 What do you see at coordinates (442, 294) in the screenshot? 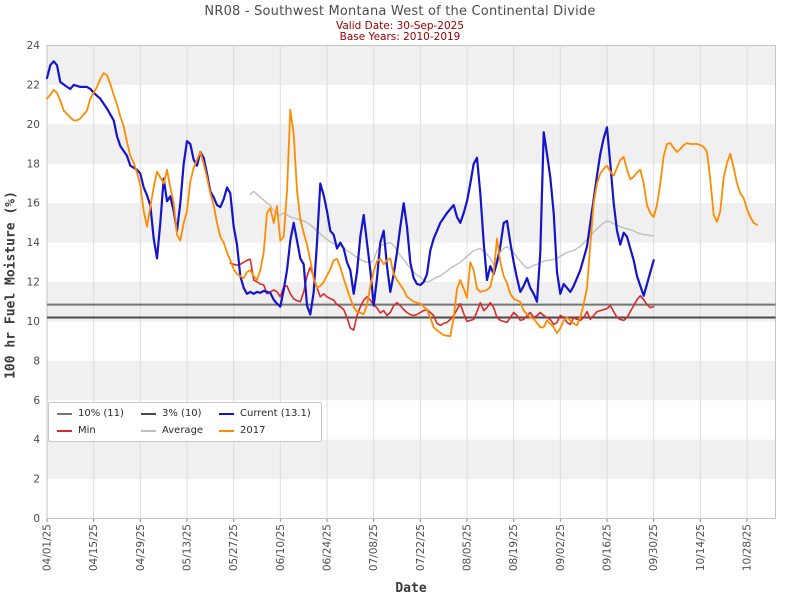
I see `series-min` at bounding box center [442, 294].